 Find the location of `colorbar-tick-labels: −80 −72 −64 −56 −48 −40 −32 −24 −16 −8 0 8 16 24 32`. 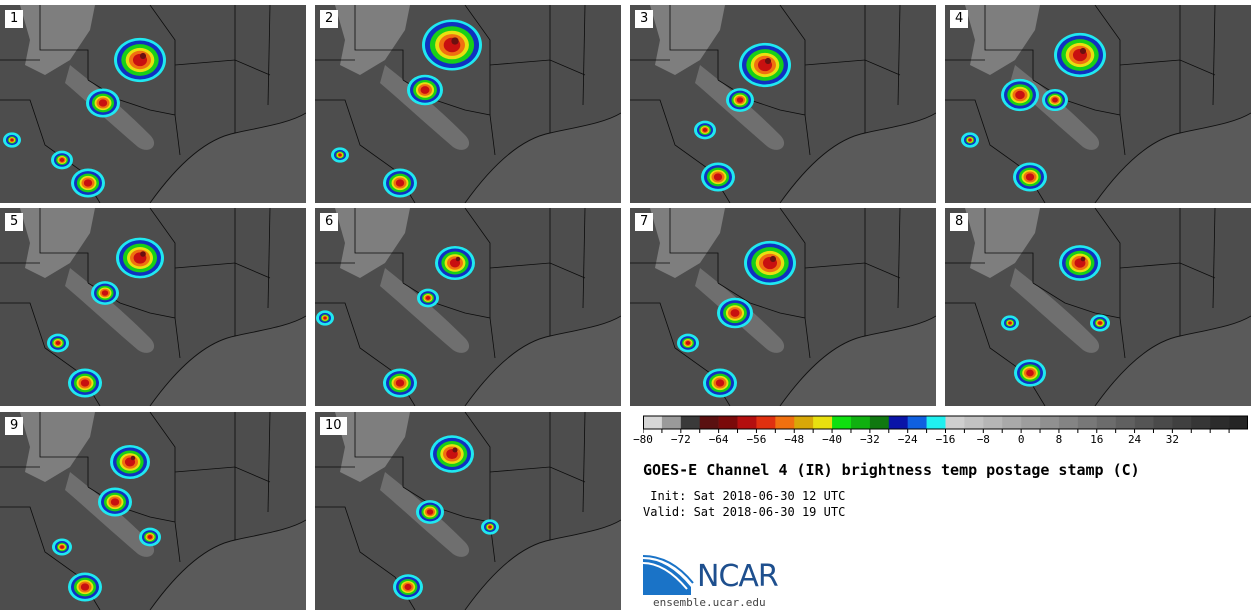

colorbar-tick-labels: −80 −72 −64 −56 −48 −40 −32 −24 −16 −8 0 8 16 24 32 is located at coordinates (630, 441).